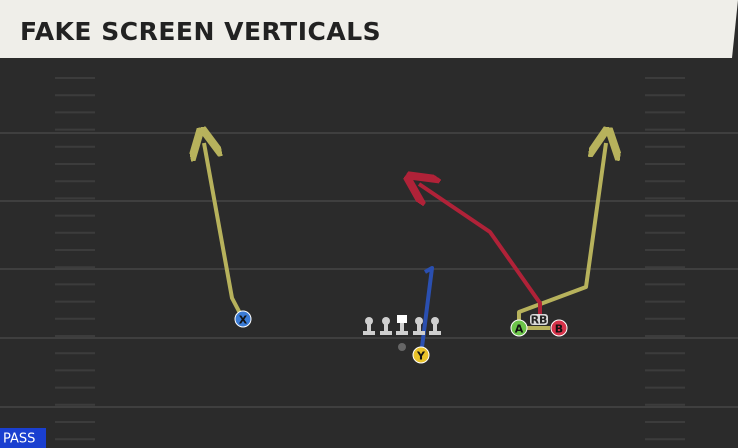  I want to click on player-label: RB, so click(539, 320).